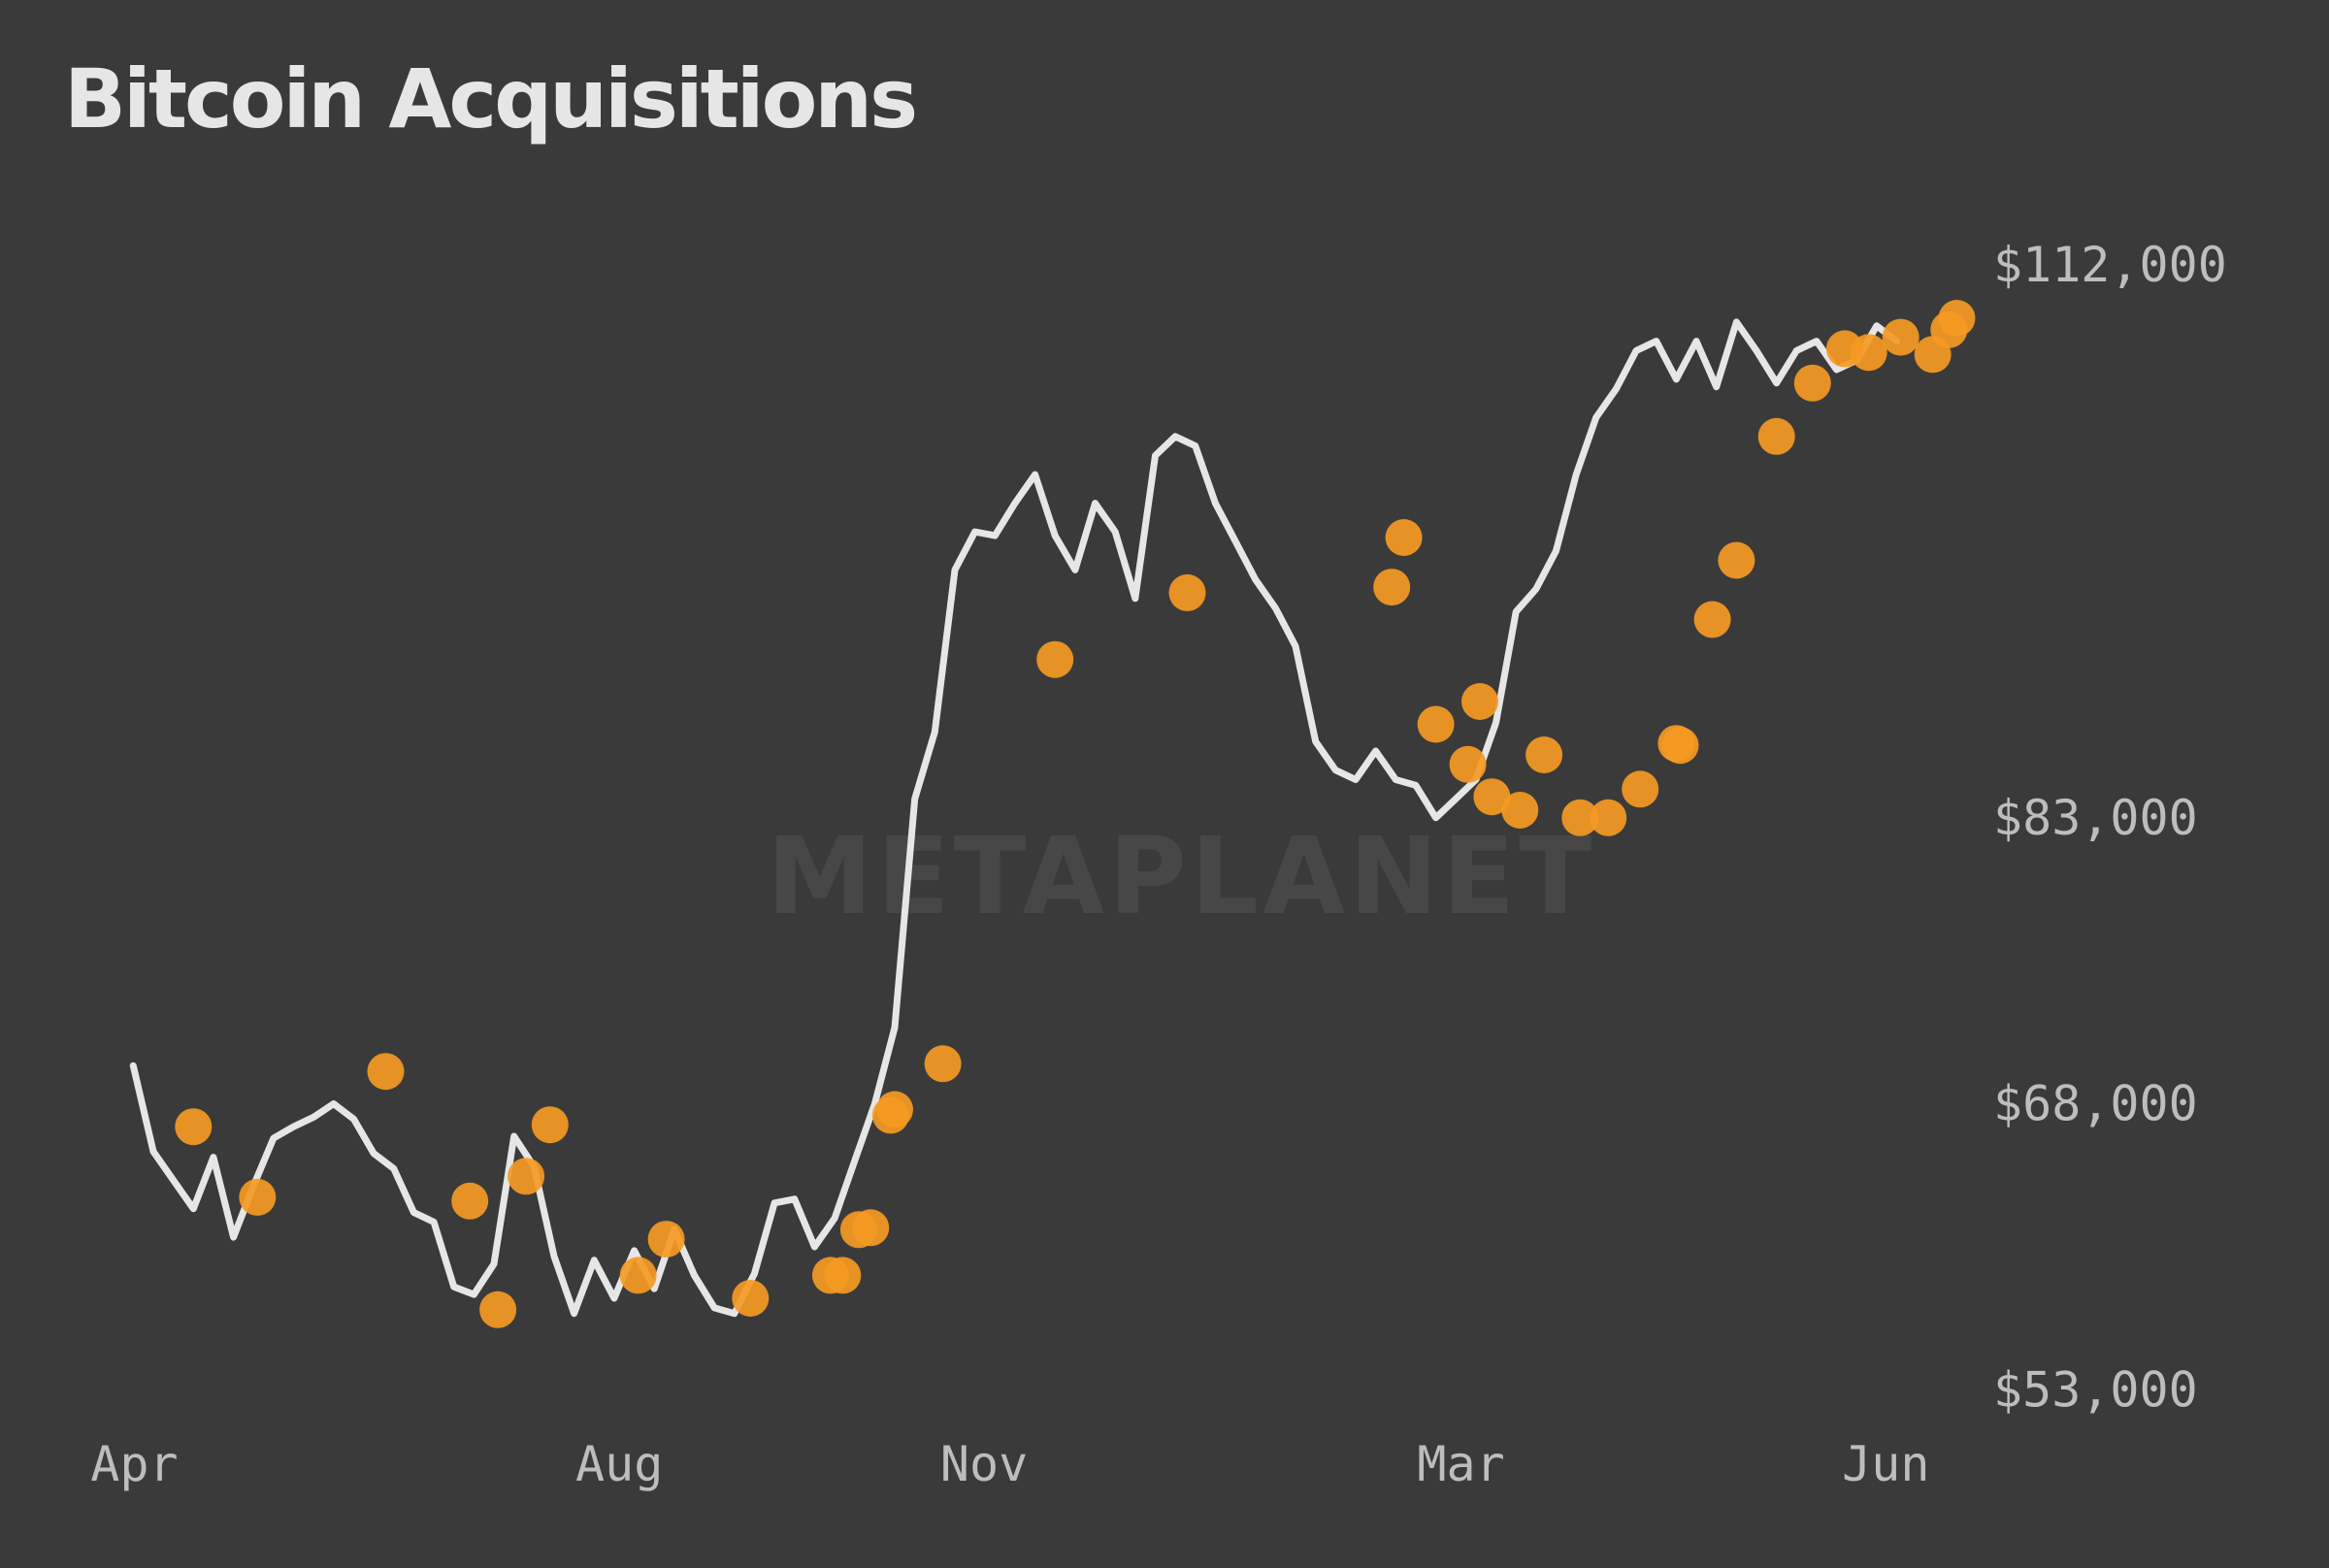 The width and height of the screenshot is (2329, 1568). What do you see at coordinates (984, 1464) in the screenshot?
I see `x-tick-label: Nov` at bounding box center [984, 1464].